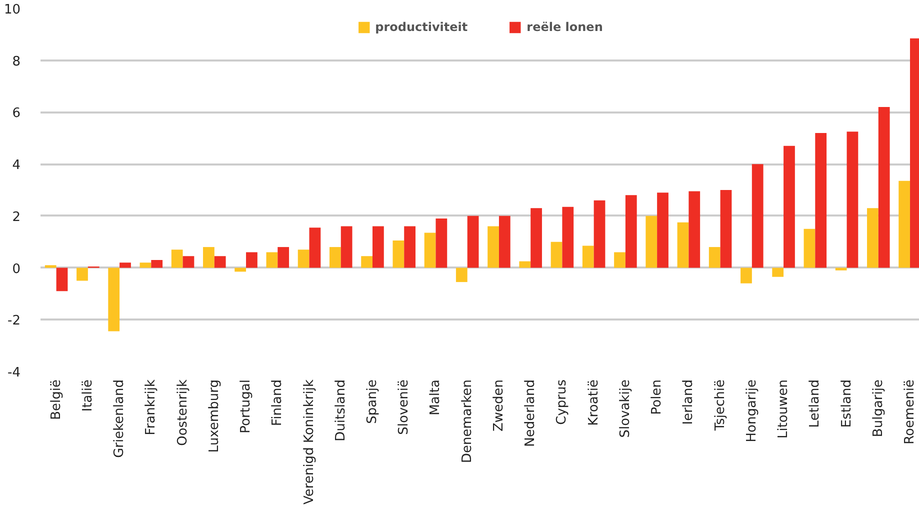 The image size is (919, 507). I want to click on y-tick-label: 4, so click(16, 166).